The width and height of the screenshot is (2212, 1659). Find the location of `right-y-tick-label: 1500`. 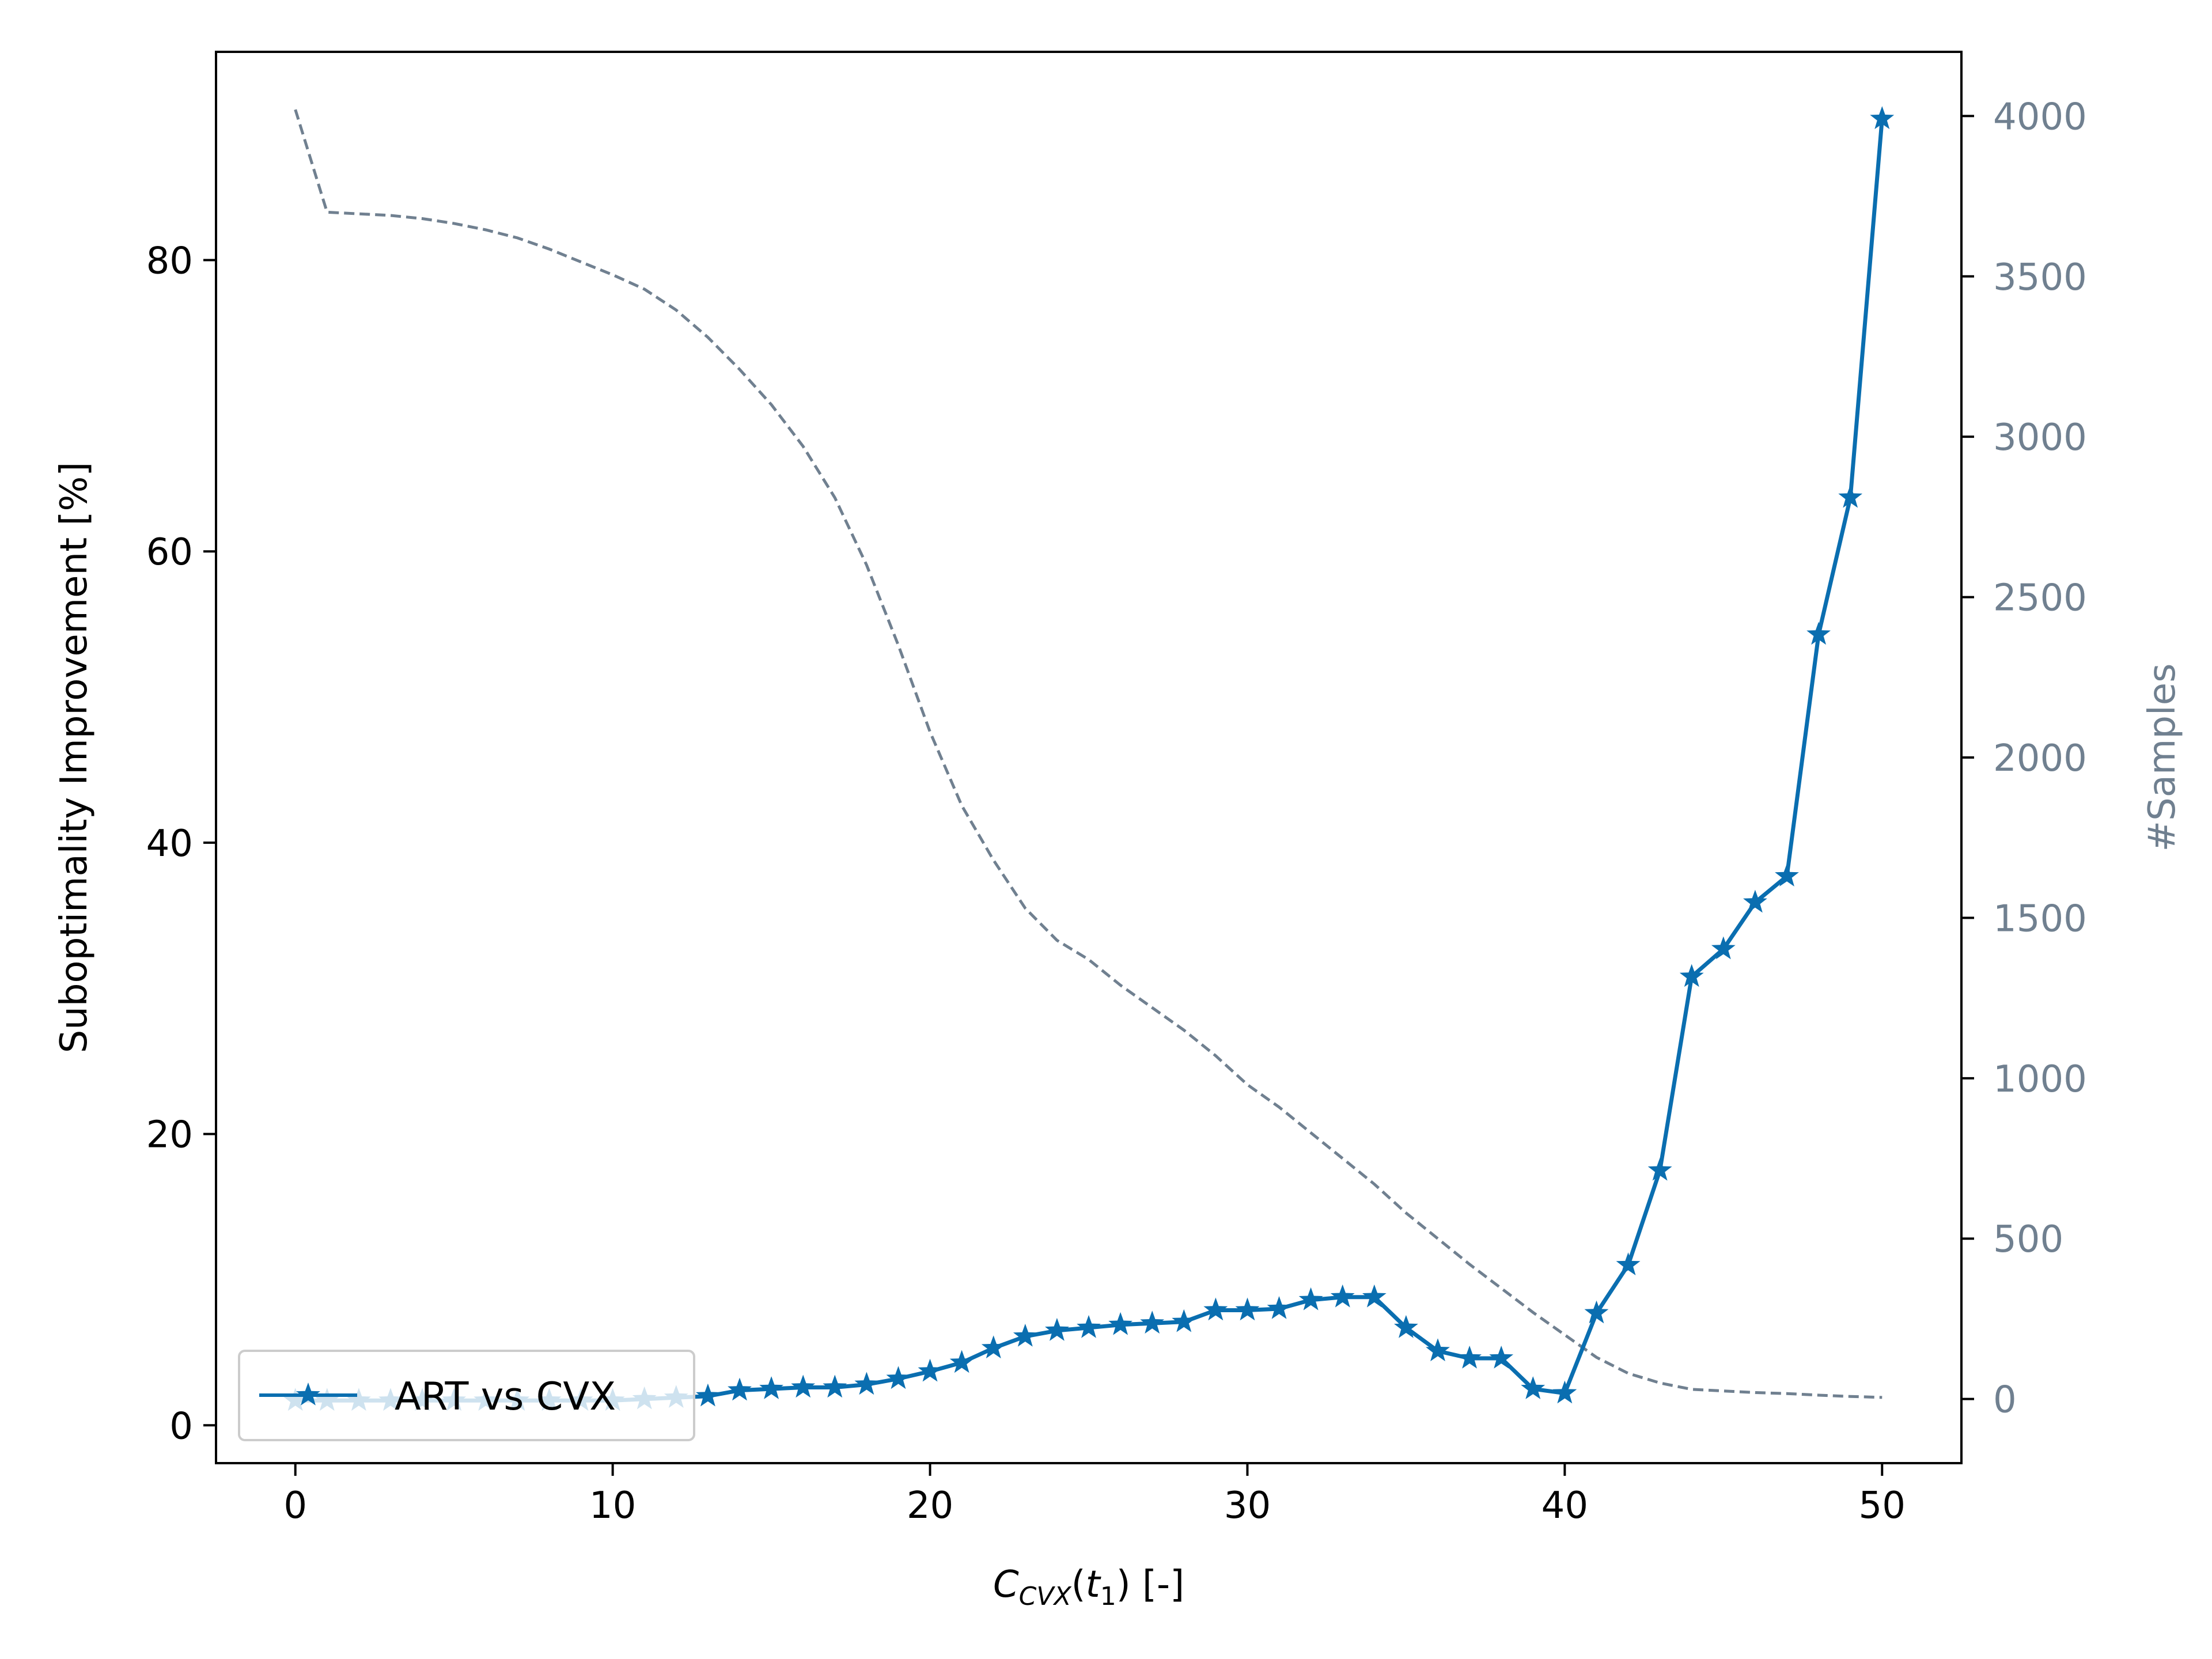

right-y-tick-label: 1500 is located at coordinates (2040, 918).